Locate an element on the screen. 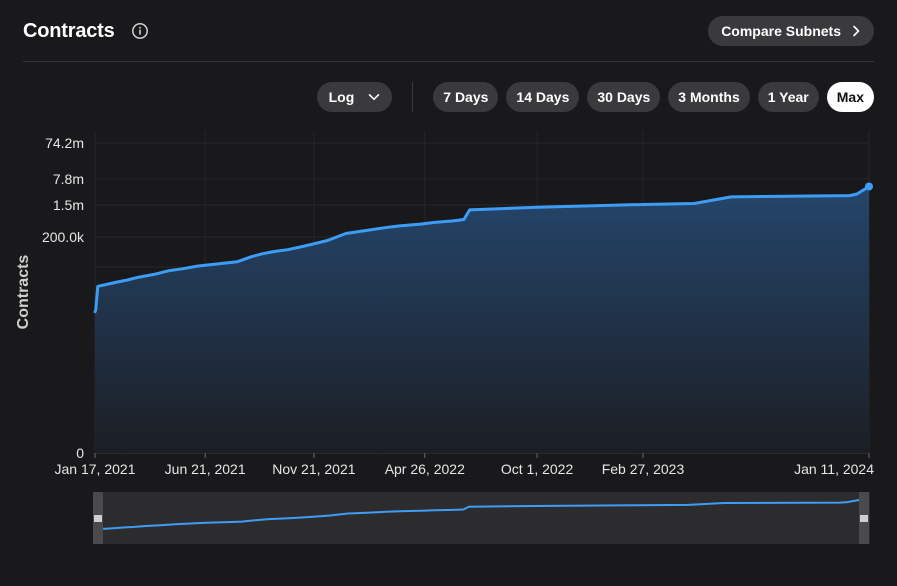 Image resolution: width=897 pixels, height=586 pixels. y-tick-label: 74.2m is located at coordinates (64, 143).